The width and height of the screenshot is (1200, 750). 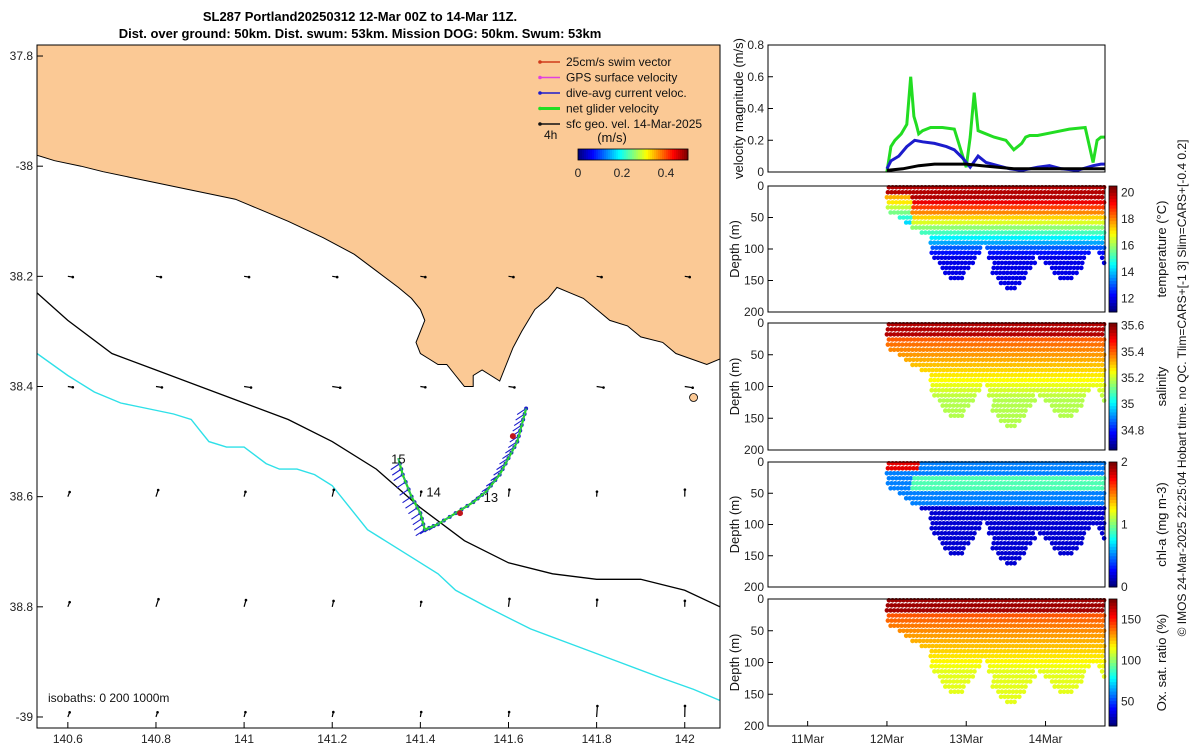 What do you see at coordinates (754, 387) in the screenshot?
I see `section-ytick-label: 100` at bounding box center [754, 387].